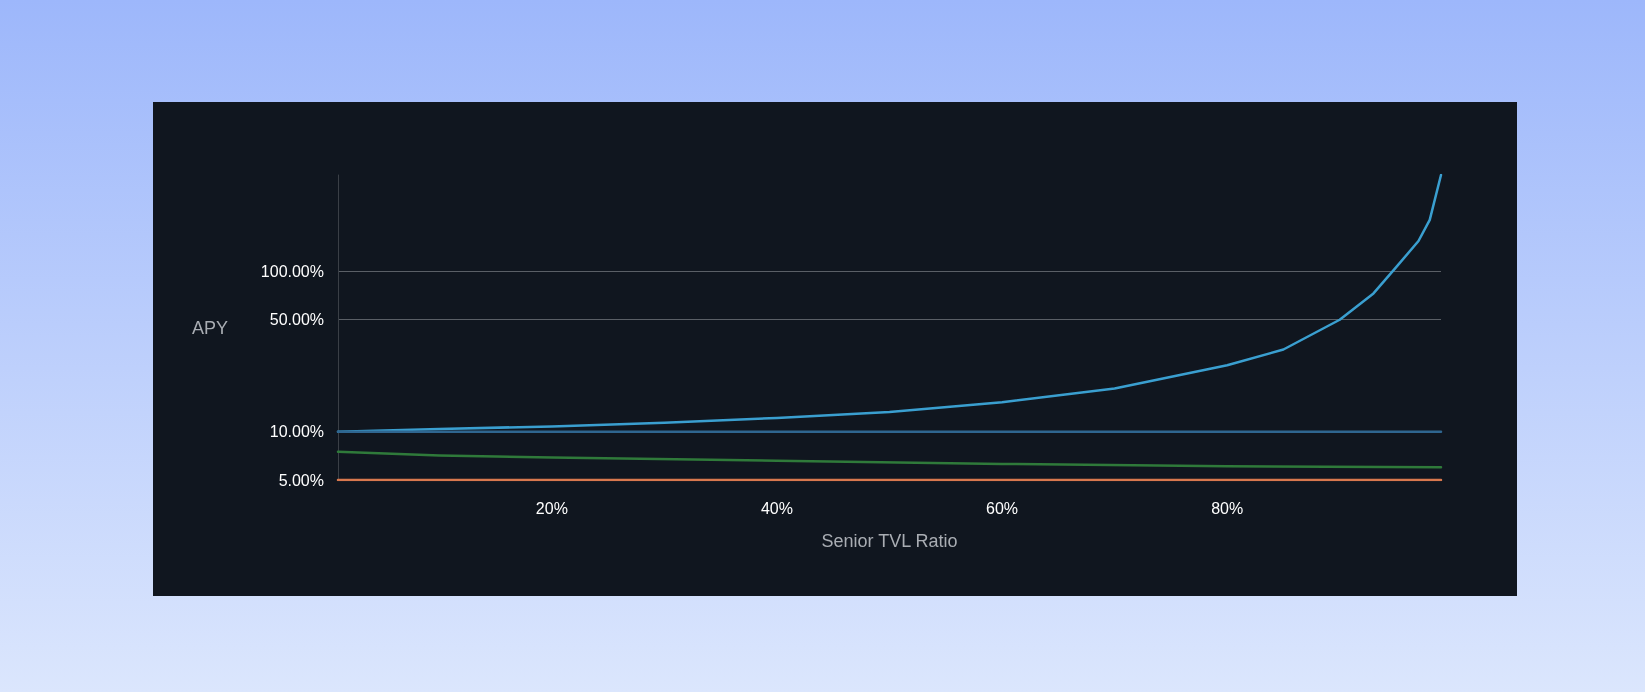 The image size is (1645, 692). Describe the element at coordinates (776, 508) in the screenshot. I see `x-tick-label: 40%` at that location.